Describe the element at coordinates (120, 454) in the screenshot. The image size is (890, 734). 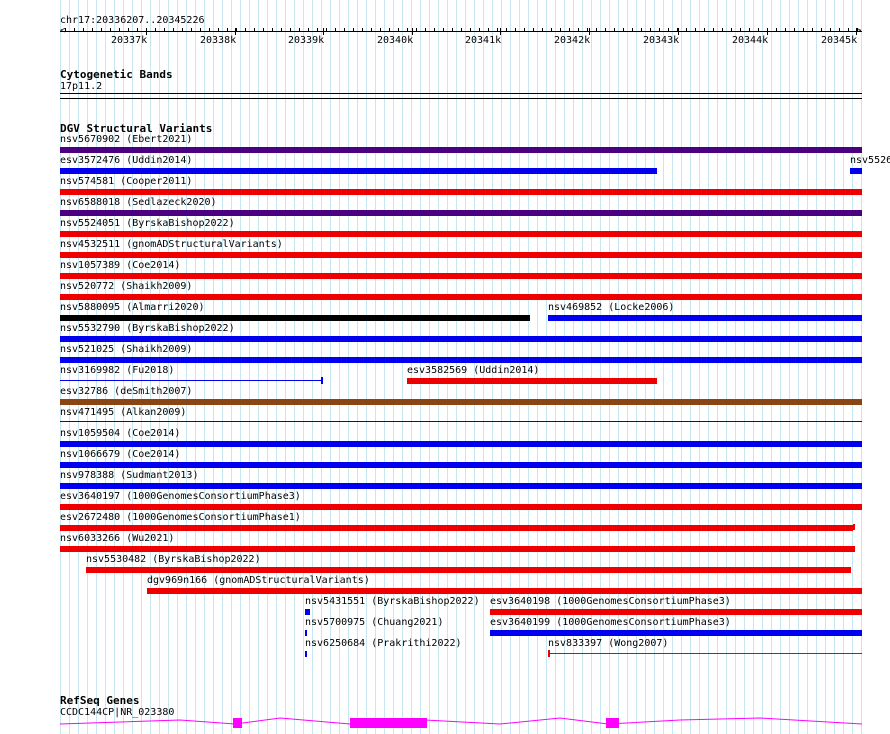
I see `sv-feature-label: nsv1066679 (Coe2014)` at that location.